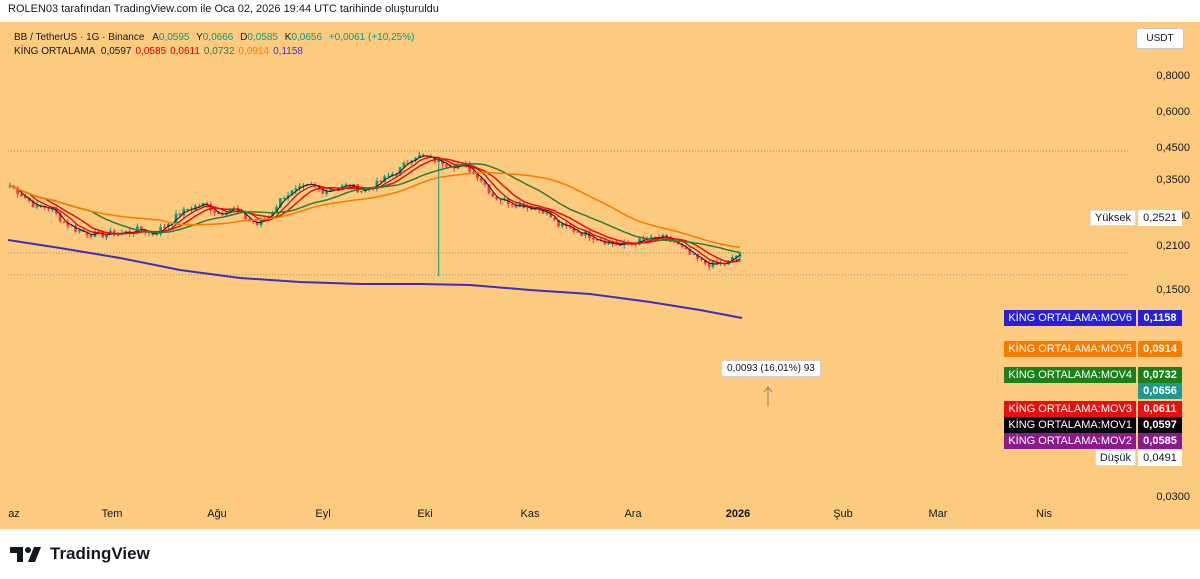 The height and width of the screenshot is (579, 1200). I want to click on indicator-name: KİNG ORTALAMA, so click(55, 51).